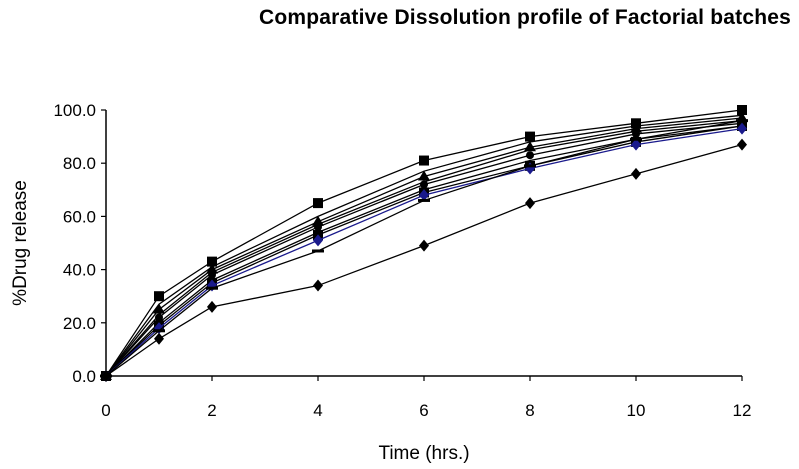  I want to click on y-tick-label: 60.0, so click(79, 216).